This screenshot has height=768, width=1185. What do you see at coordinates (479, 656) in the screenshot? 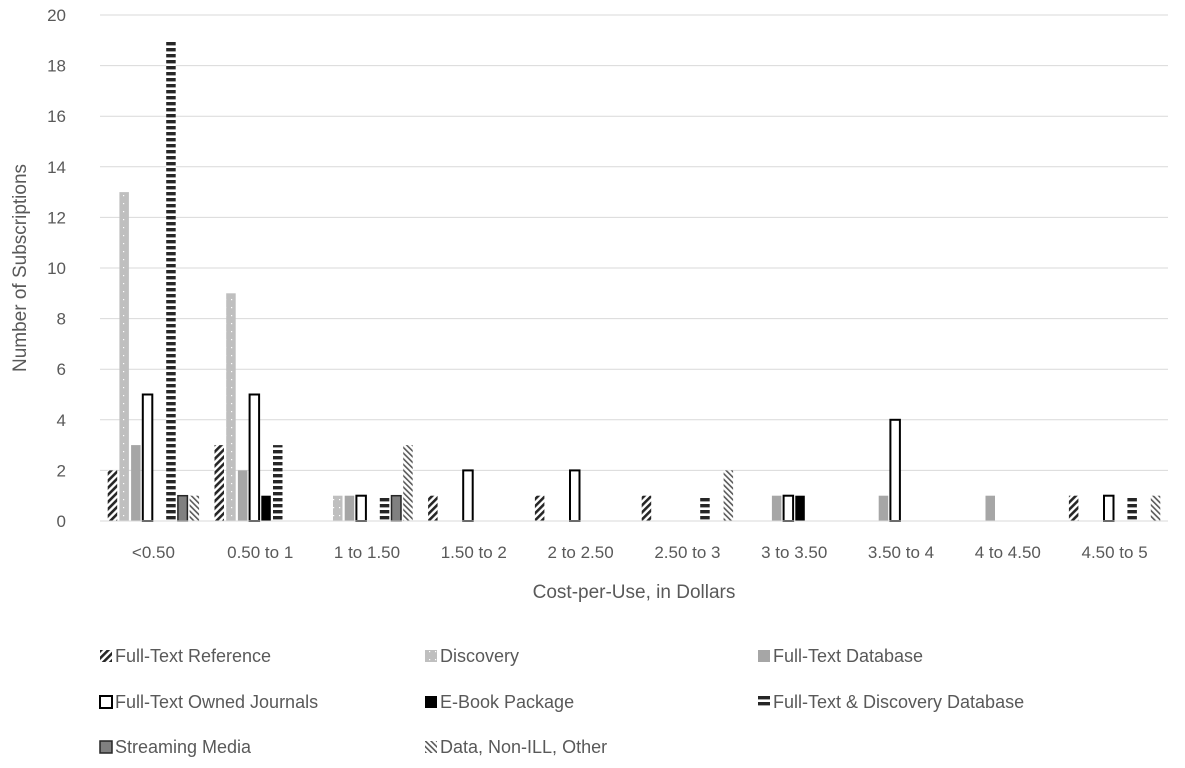
I see `legend-label: Discovery` at bounding box center [479, 656].